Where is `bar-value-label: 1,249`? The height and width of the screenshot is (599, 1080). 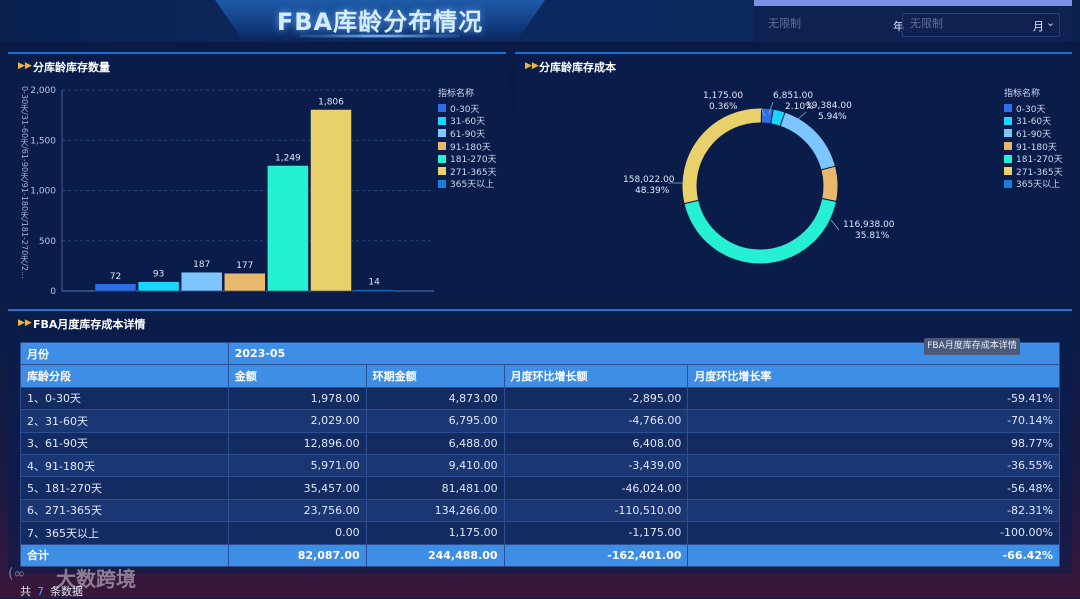
bar-value-label: 1,249 is located at coordinates (288, 158).